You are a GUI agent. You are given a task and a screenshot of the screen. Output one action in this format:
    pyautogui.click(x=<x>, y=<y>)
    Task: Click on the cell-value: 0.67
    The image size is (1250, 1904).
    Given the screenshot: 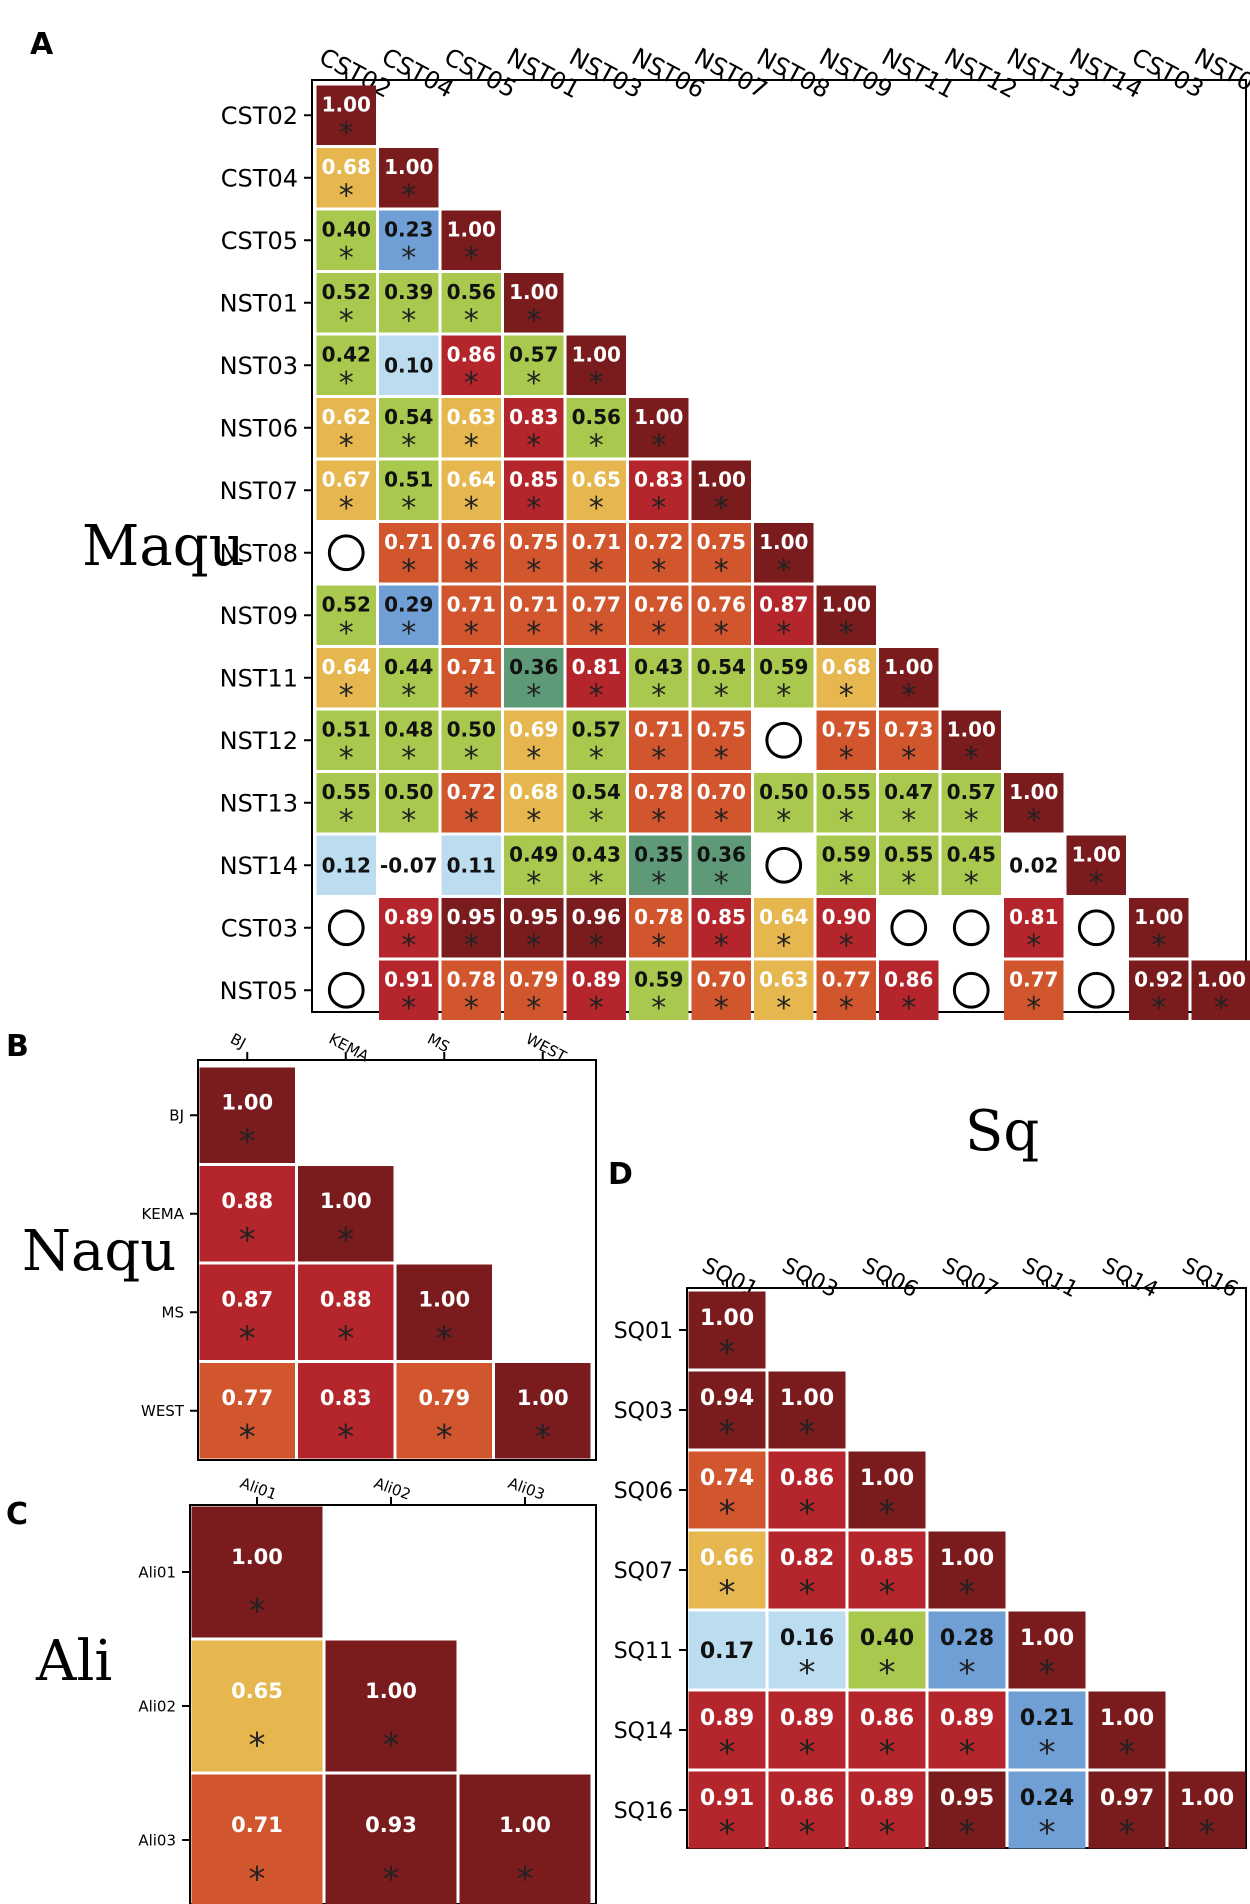 What is the action you would take?
    pyautogui.click(x=346, y=480)
    